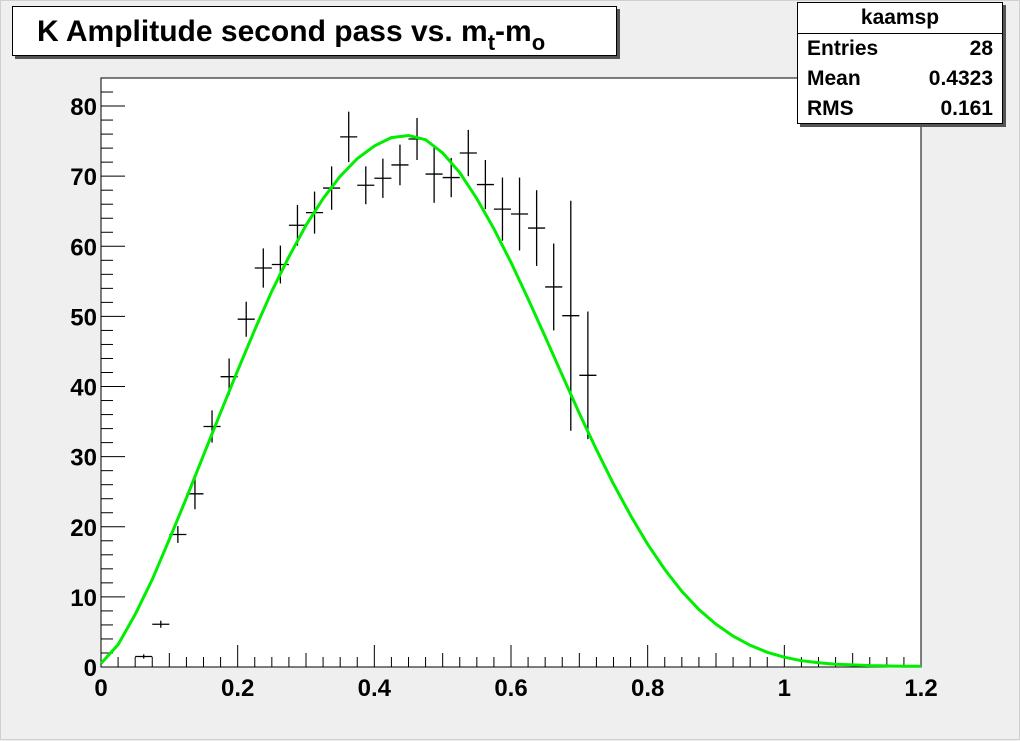  What do you see at coordinates (960, 78) in the screenshot?
I see `stats-value: 0.4323` at bounding box center [960, 78].